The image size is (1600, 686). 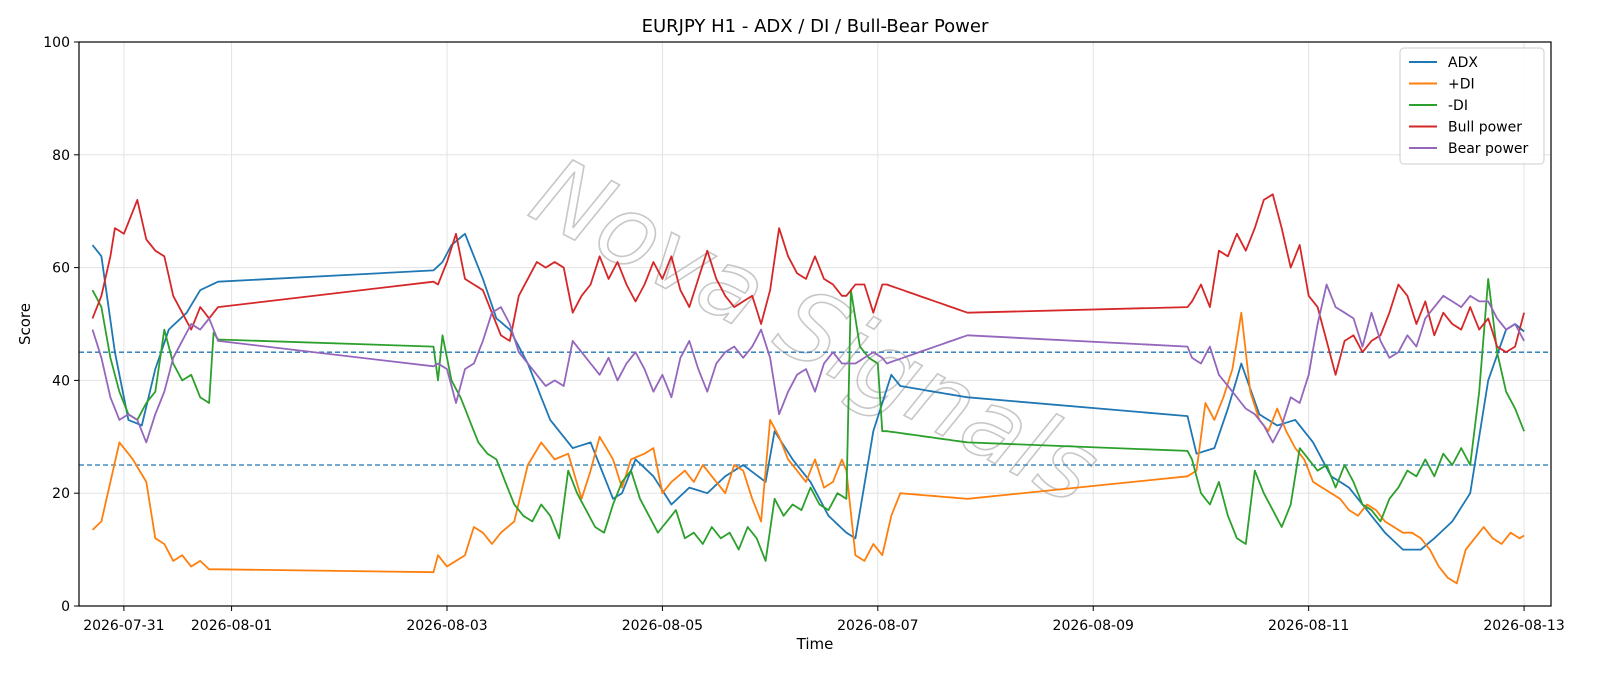 I want to click on y-tick-label: 100, so click(x=56, y=43).